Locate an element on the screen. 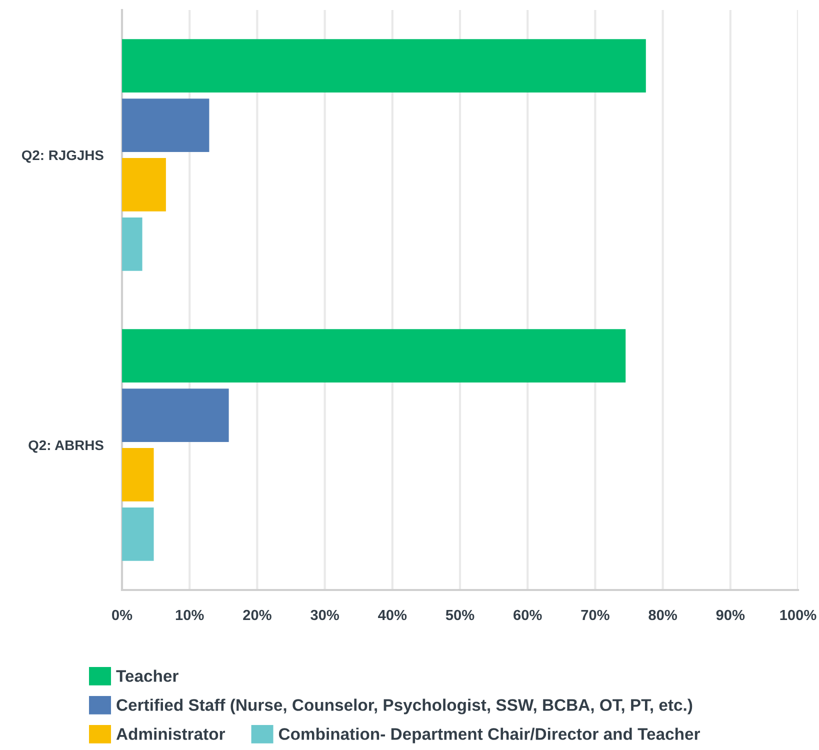 Image resolution: width=819 pixels, height=750 pixels. legend-label: Teacher is located at coordinates (147, 676).